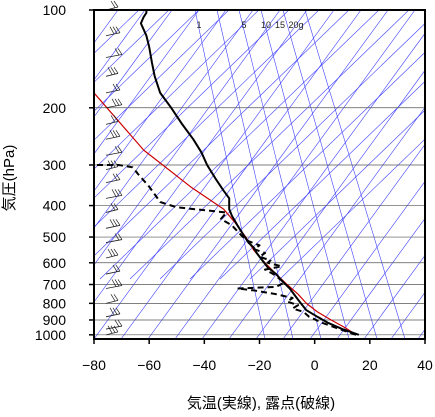 The height and width of the screenshot is (417, 435). Describe the element at coordinates (50, 335) in the screenshot. I see `y-tick-label: 1000` at that location.